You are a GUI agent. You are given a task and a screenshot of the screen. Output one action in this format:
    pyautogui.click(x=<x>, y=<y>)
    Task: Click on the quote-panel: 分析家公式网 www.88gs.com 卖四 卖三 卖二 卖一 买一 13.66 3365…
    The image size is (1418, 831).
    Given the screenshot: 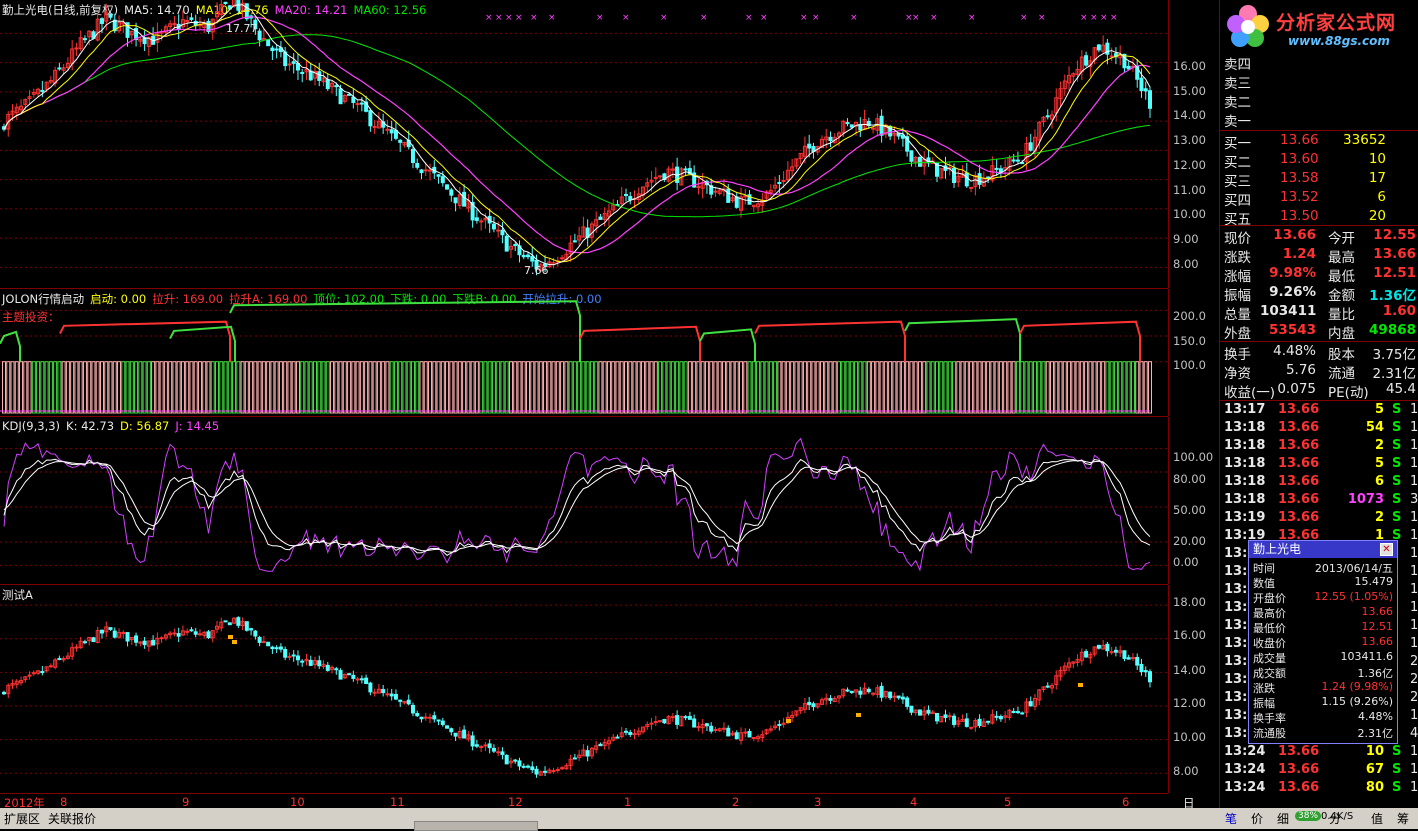 What is the action you would take?
    pyautogui.click(x=1318, y=404)
    